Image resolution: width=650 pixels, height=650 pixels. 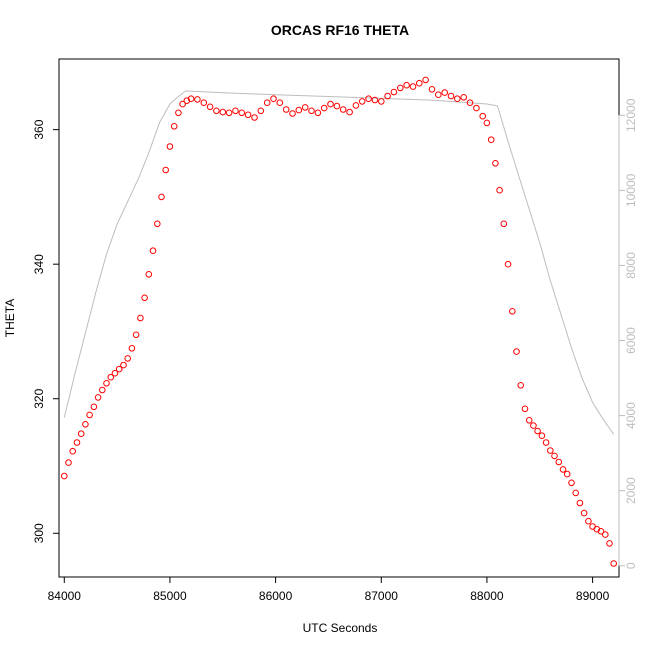 What do you see at coordinates (46, 331) in the screenshot?
I see `y-axis: 300 320 340 360` at bounding box center [46, 331].